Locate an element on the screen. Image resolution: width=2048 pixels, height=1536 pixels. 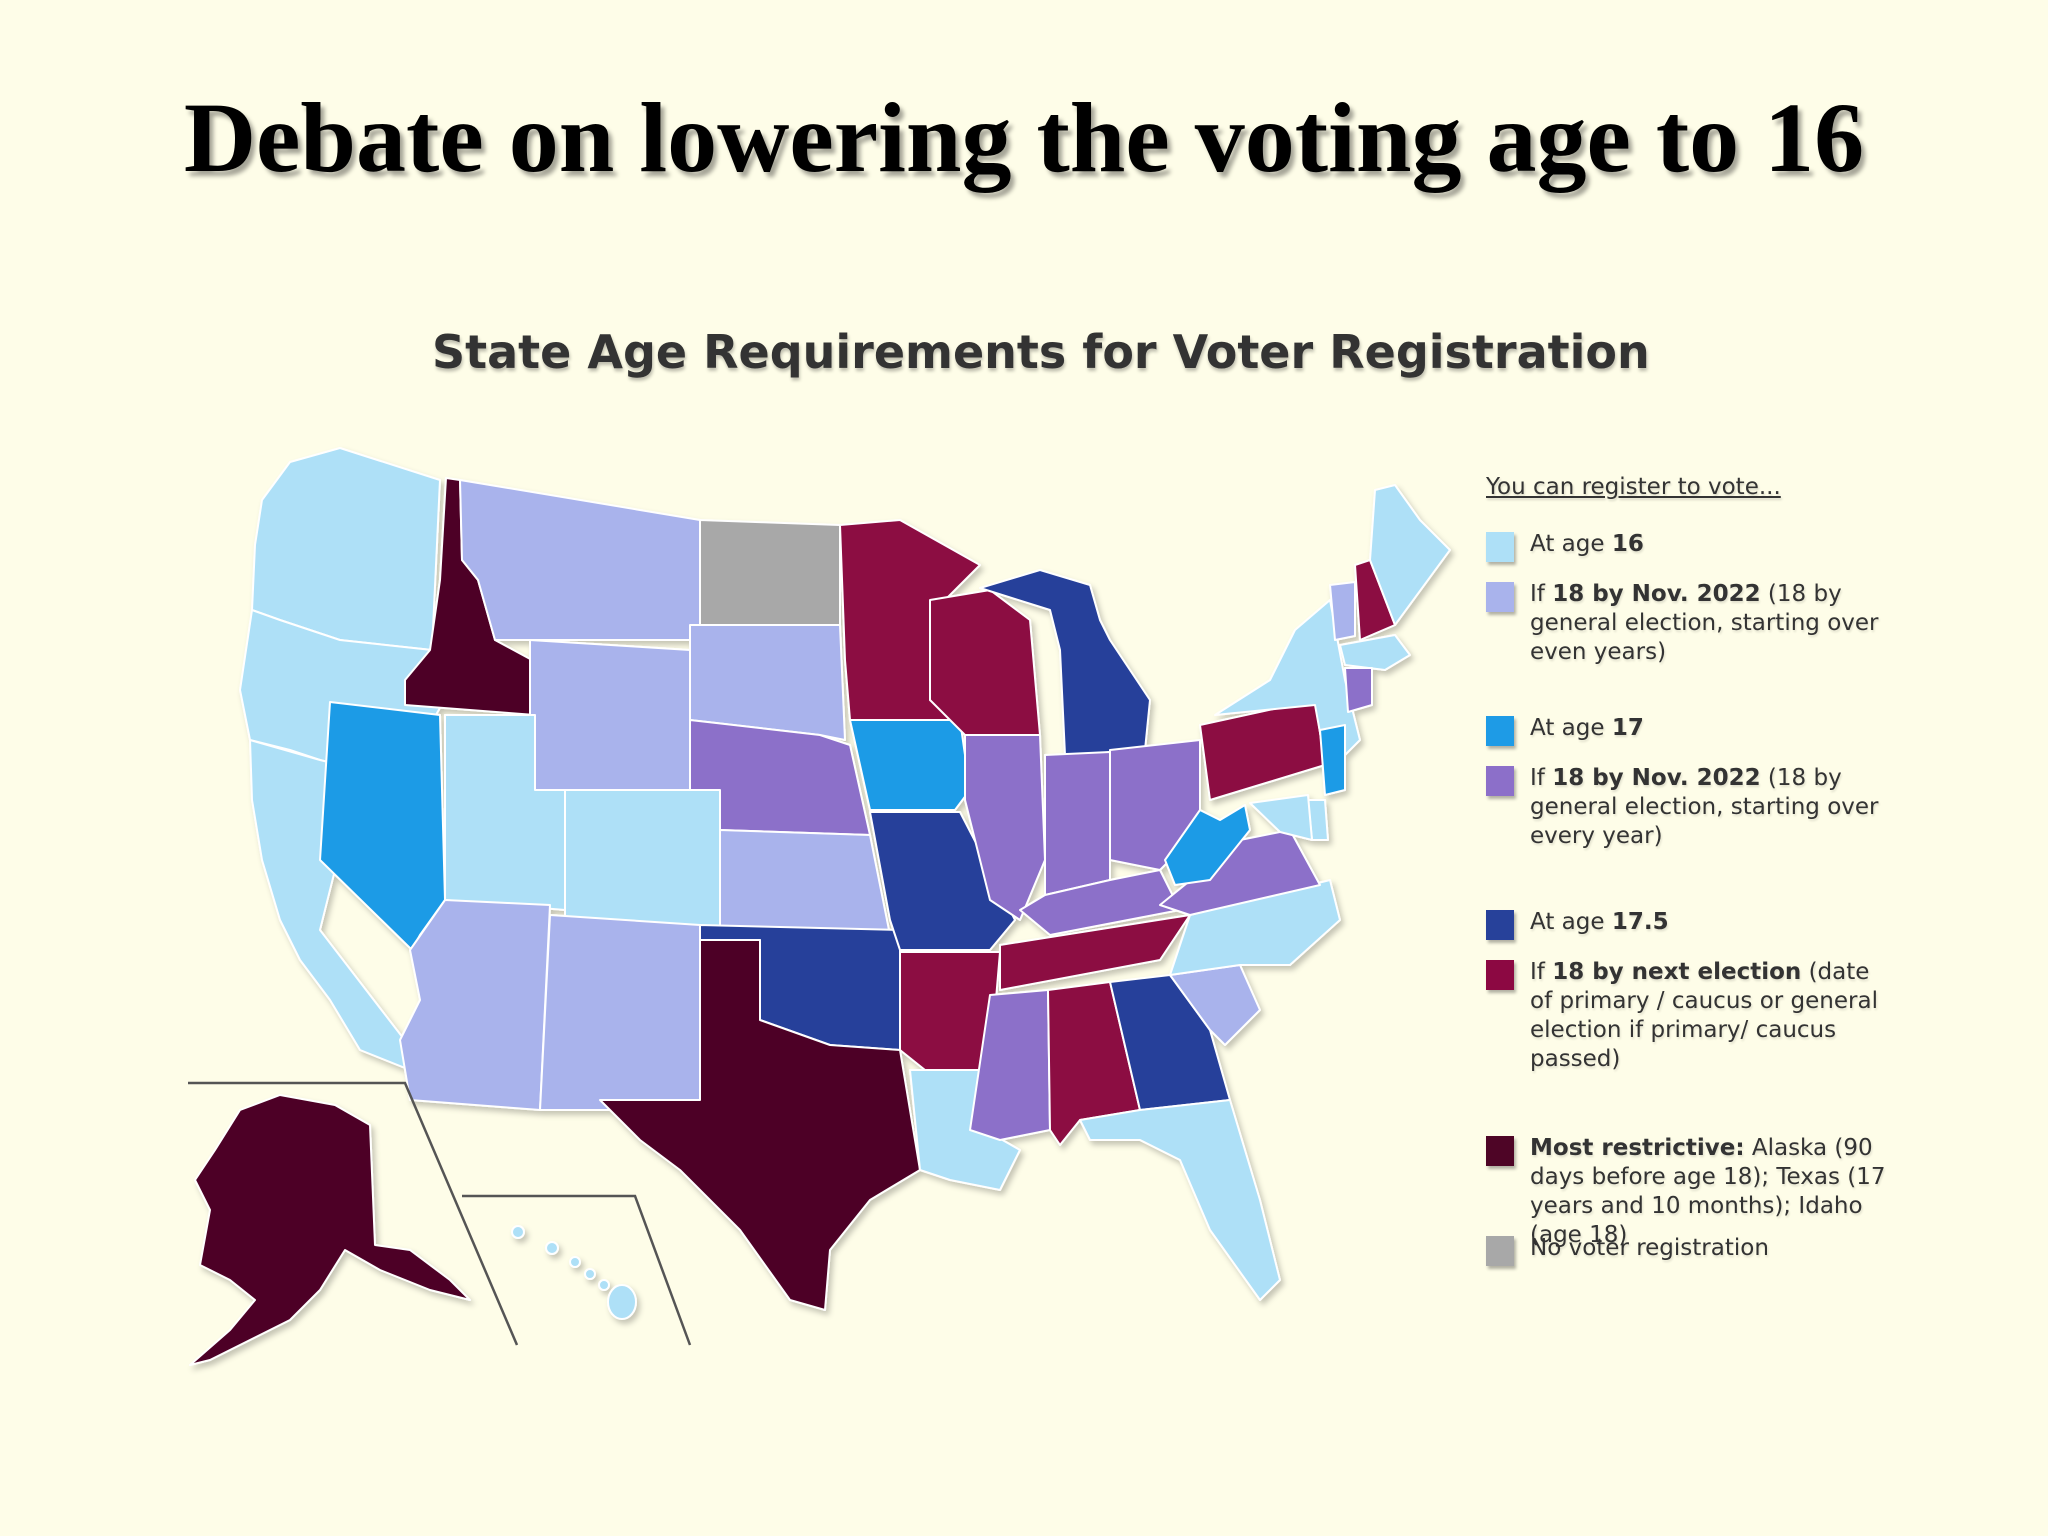
state-CT is located at coordinates (1358, 690).